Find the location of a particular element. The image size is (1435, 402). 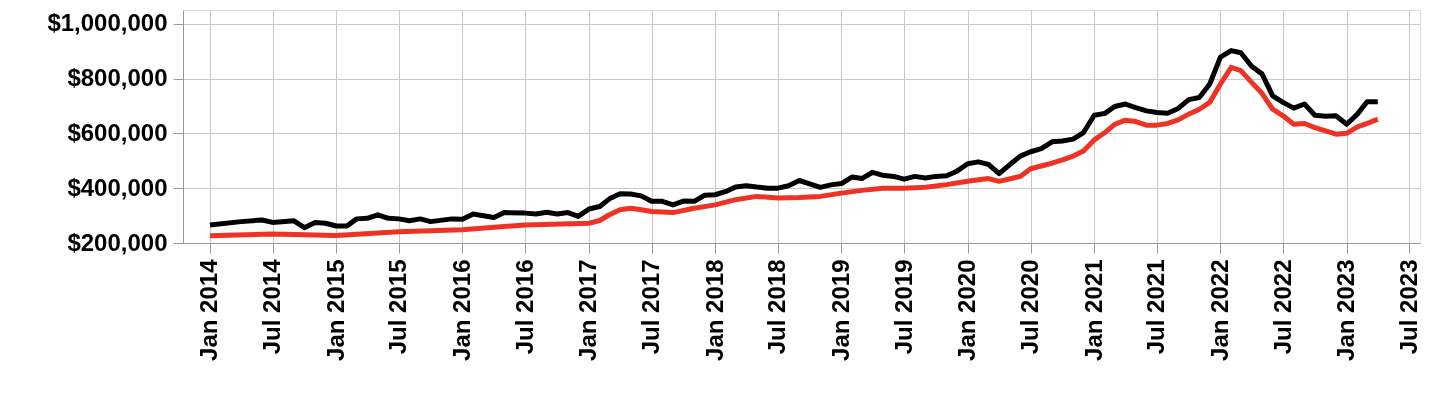

x-tick-label: Jan 2014 is located at coordinates (209, 309).